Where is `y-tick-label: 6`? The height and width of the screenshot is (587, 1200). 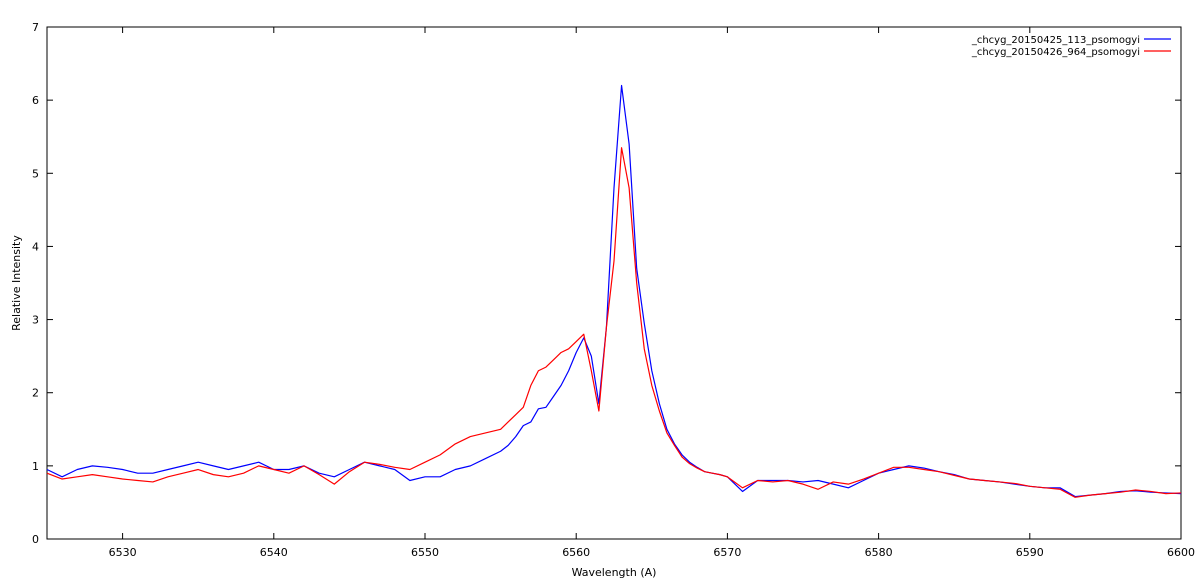 y-tick-label: 6 is located at coordinates (35, 100).